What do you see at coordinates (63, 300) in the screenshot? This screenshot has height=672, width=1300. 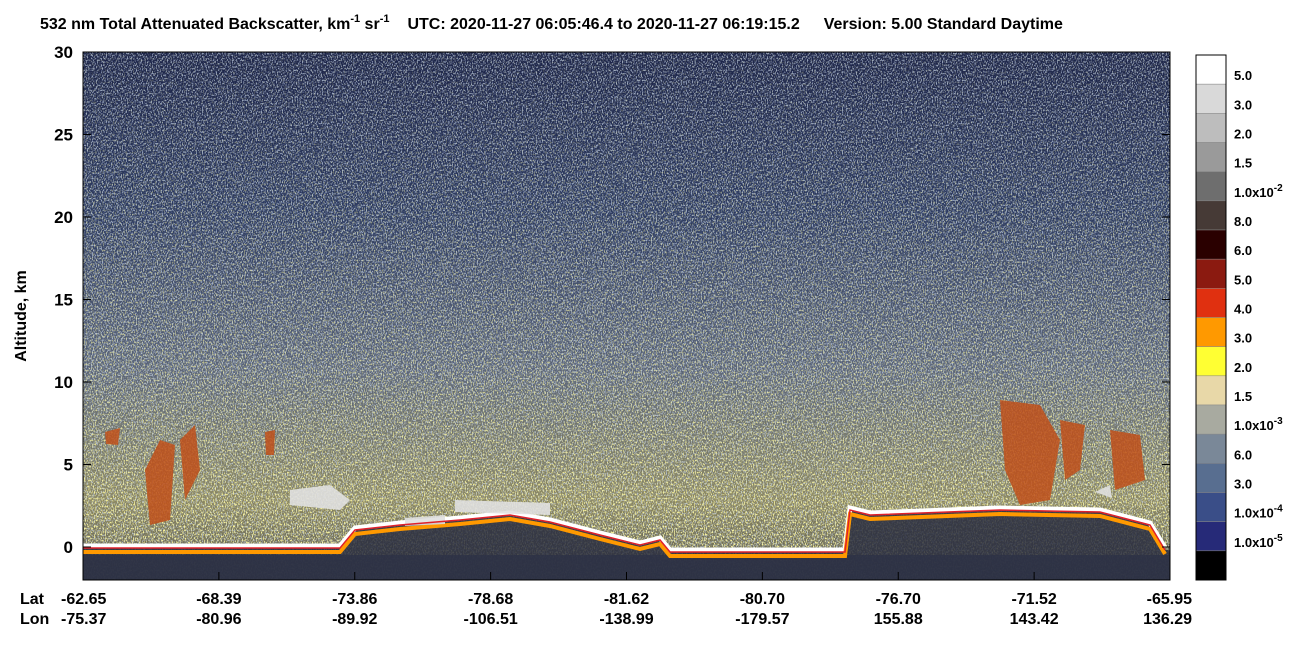 I see `y-tick-label: 15` at bounding box center [63, 300].